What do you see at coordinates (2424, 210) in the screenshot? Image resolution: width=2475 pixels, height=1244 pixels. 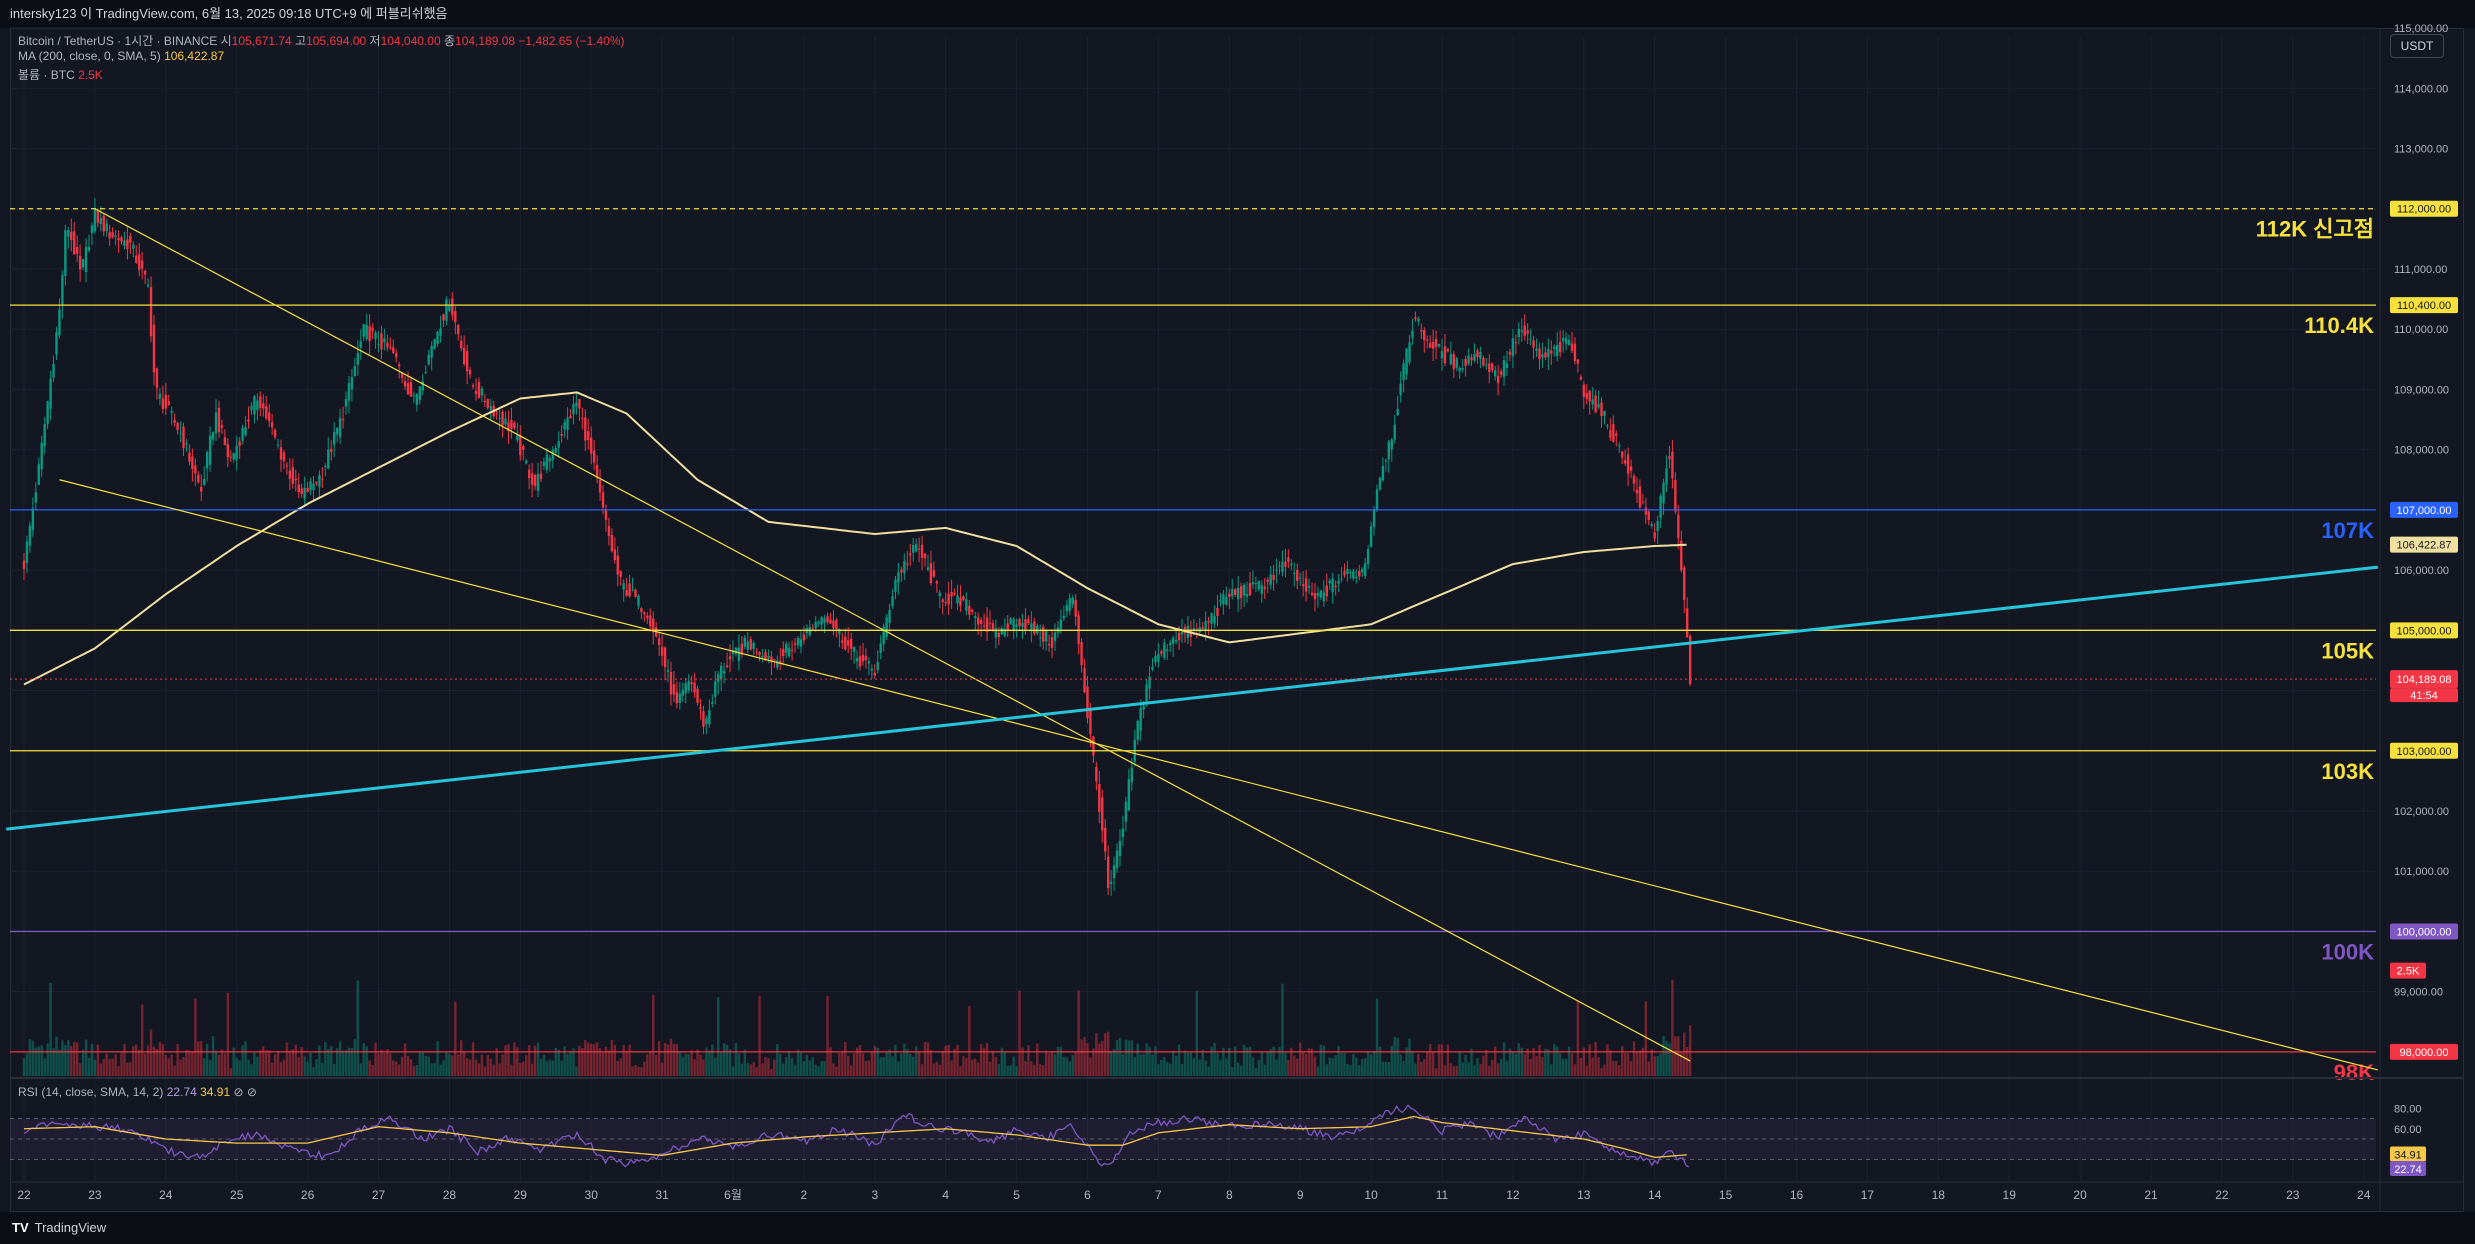 I see `level-axis-tag-text: 112,000.00` at bounding box center [2424, 210].